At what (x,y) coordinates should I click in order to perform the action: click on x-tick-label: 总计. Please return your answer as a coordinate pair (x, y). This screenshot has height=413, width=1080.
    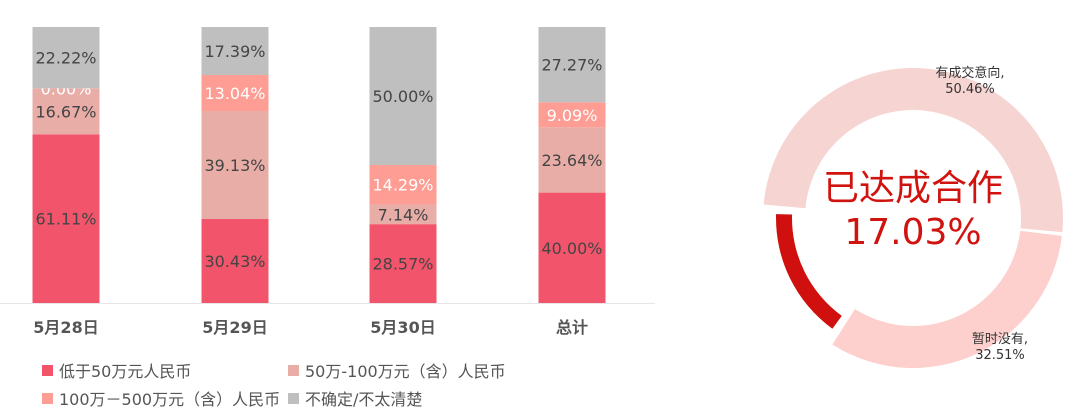
    Looking at the image, I should click on (572, 327).